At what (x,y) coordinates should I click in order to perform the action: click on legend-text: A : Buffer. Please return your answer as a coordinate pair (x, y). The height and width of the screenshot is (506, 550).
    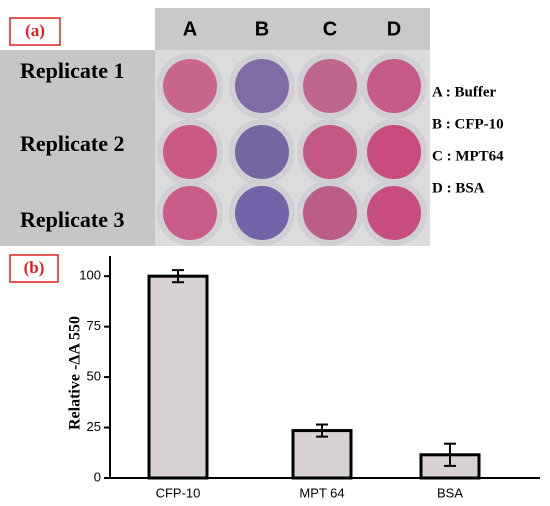
    Looking at the image, I should click on (464, 92).